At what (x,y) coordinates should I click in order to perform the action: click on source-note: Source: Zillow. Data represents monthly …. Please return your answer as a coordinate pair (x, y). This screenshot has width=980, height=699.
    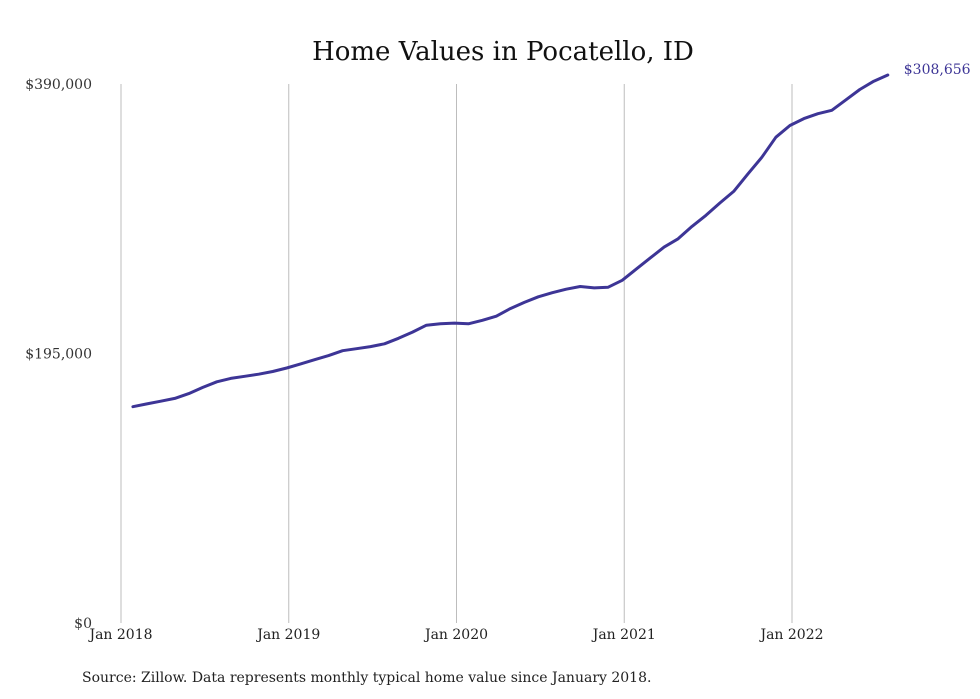
    Looking at the image, I should click on (366, 678).